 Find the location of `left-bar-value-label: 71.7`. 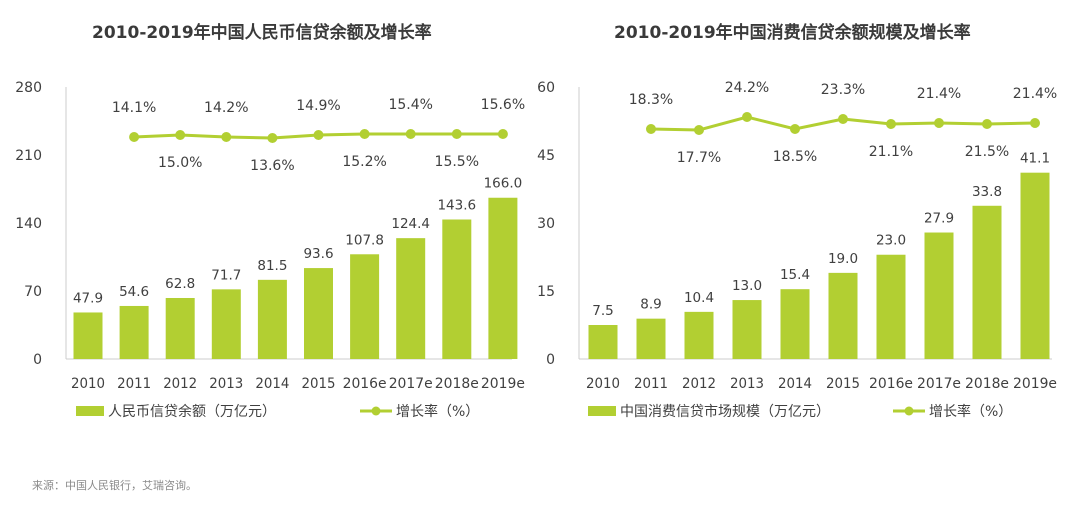

left-bar-value-label: 71.7 is located at coordinates (226, 275).